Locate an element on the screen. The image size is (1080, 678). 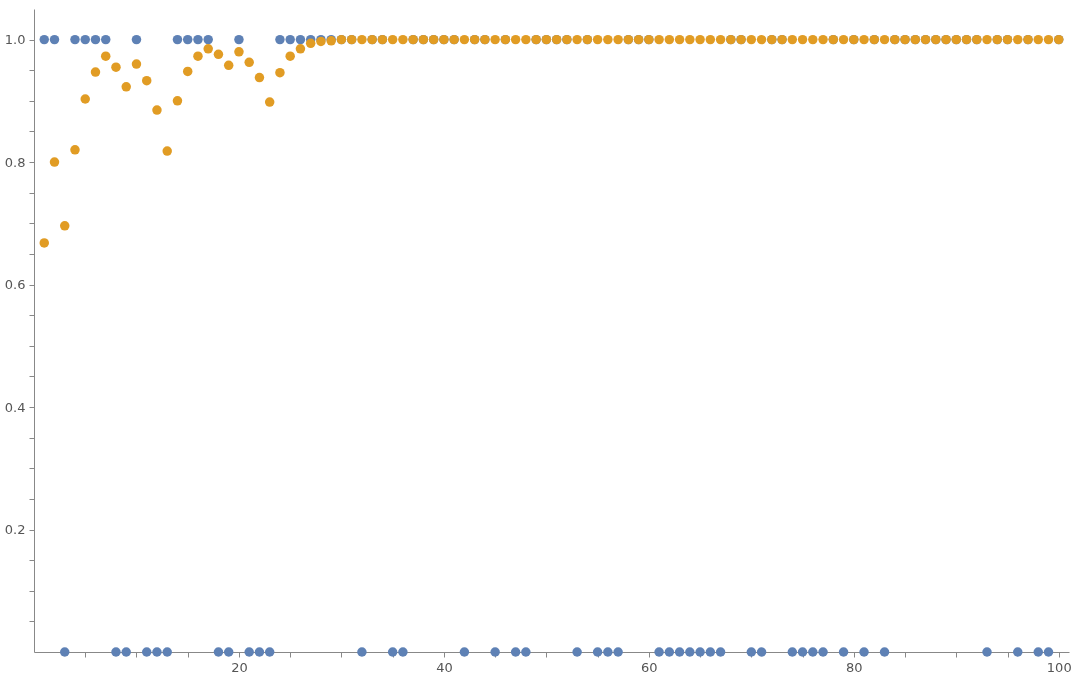
x-tick-label: 20 is located at coordinates (239, 667).